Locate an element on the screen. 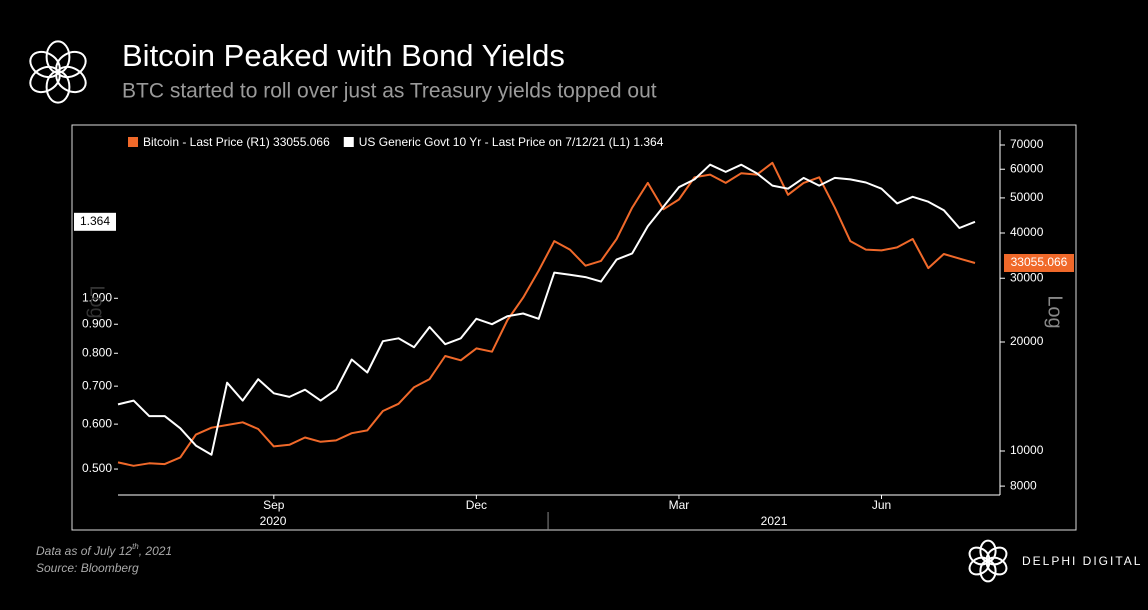 This screenshot has height=610, width=1148. y-axis-label: Log is located at coordinates (97, 301).